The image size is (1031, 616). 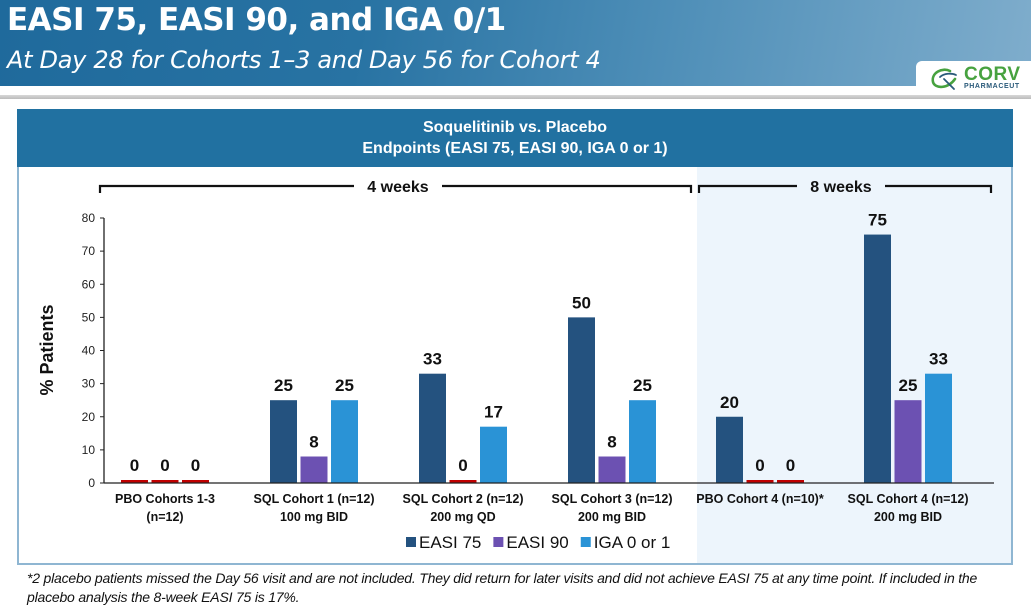 I want to click on data-label: 50, so click(x=581, y=302).